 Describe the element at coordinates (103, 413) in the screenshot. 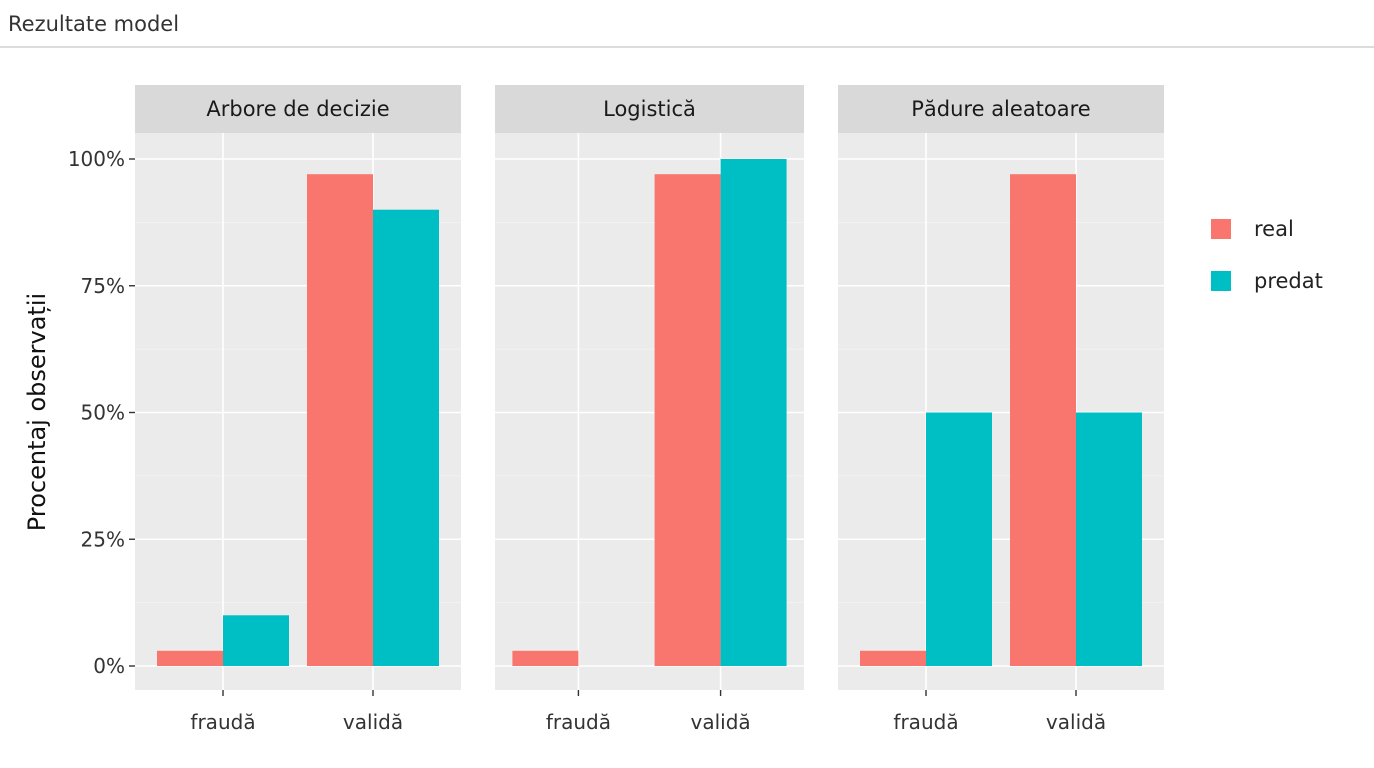

I see `y-tick-label: 50%` at that location.